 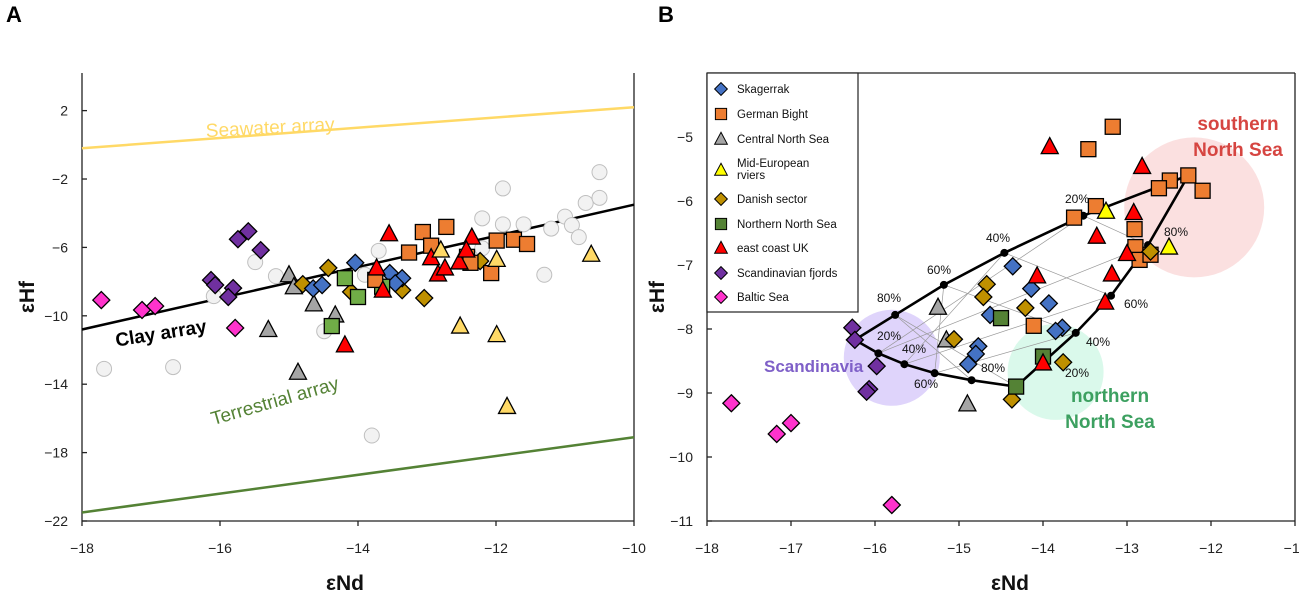 I want to click on x-tick-label: −18, so click(x=707, y=548).